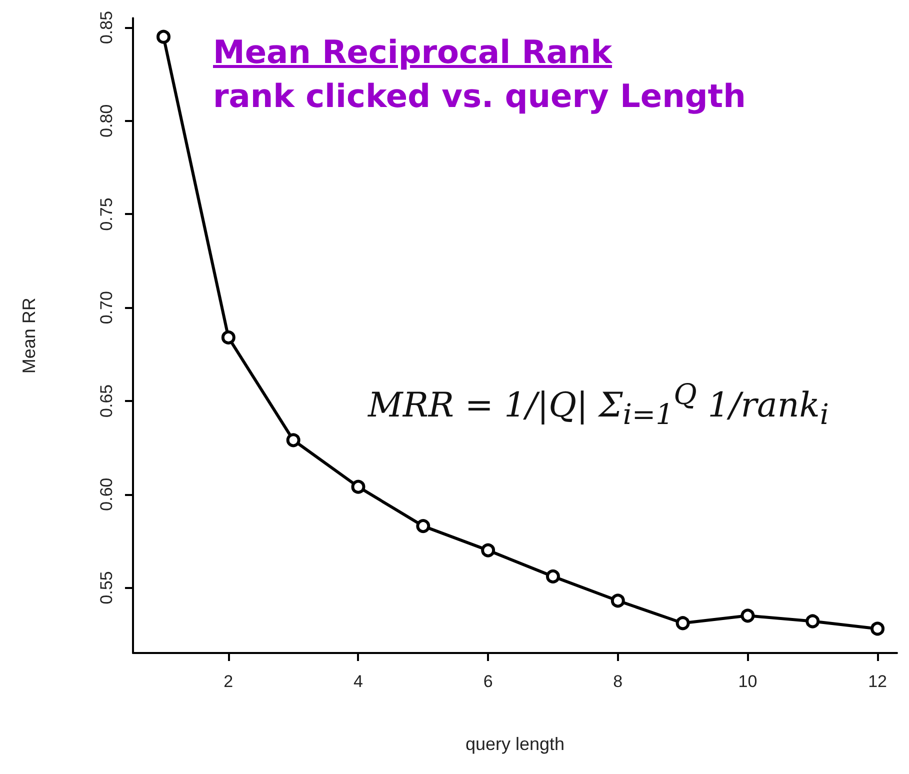  I want to click on y-tick-label: 0.65, so click(106, 401).